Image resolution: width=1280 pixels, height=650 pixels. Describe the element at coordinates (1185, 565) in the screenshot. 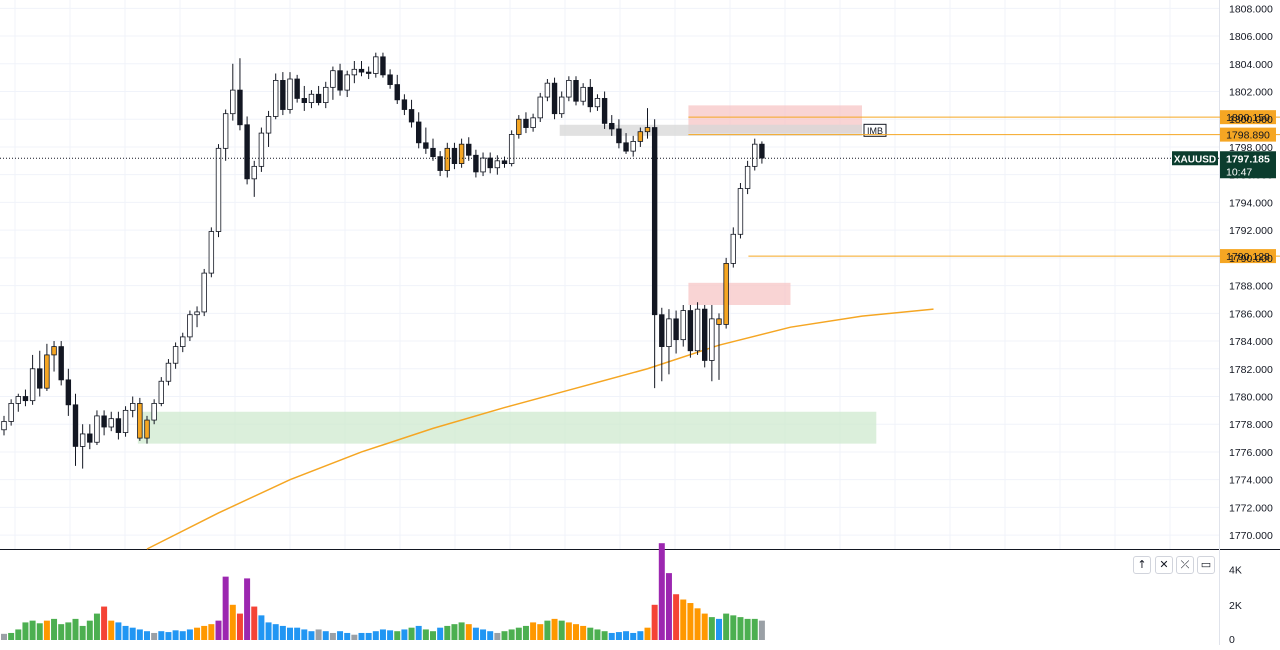

I see `collapse-icon: ⤫` at that location.